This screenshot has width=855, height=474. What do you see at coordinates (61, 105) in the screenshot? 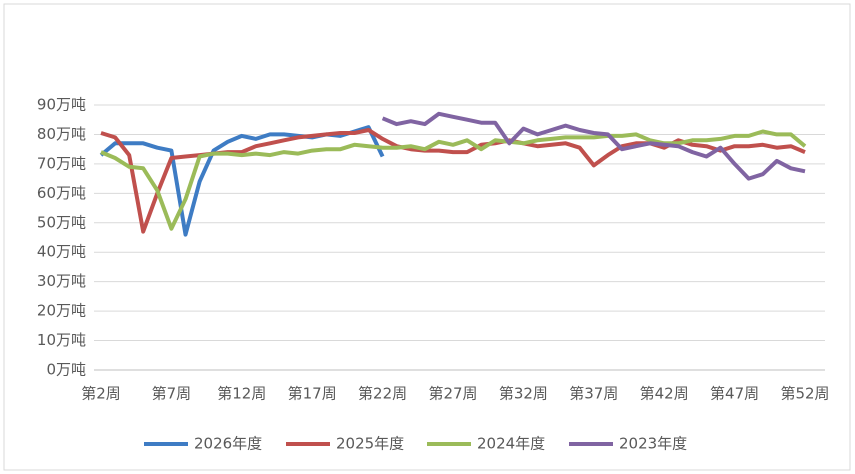
I see `y-tick-label: 90万吨` at bounding box center [61, 105].